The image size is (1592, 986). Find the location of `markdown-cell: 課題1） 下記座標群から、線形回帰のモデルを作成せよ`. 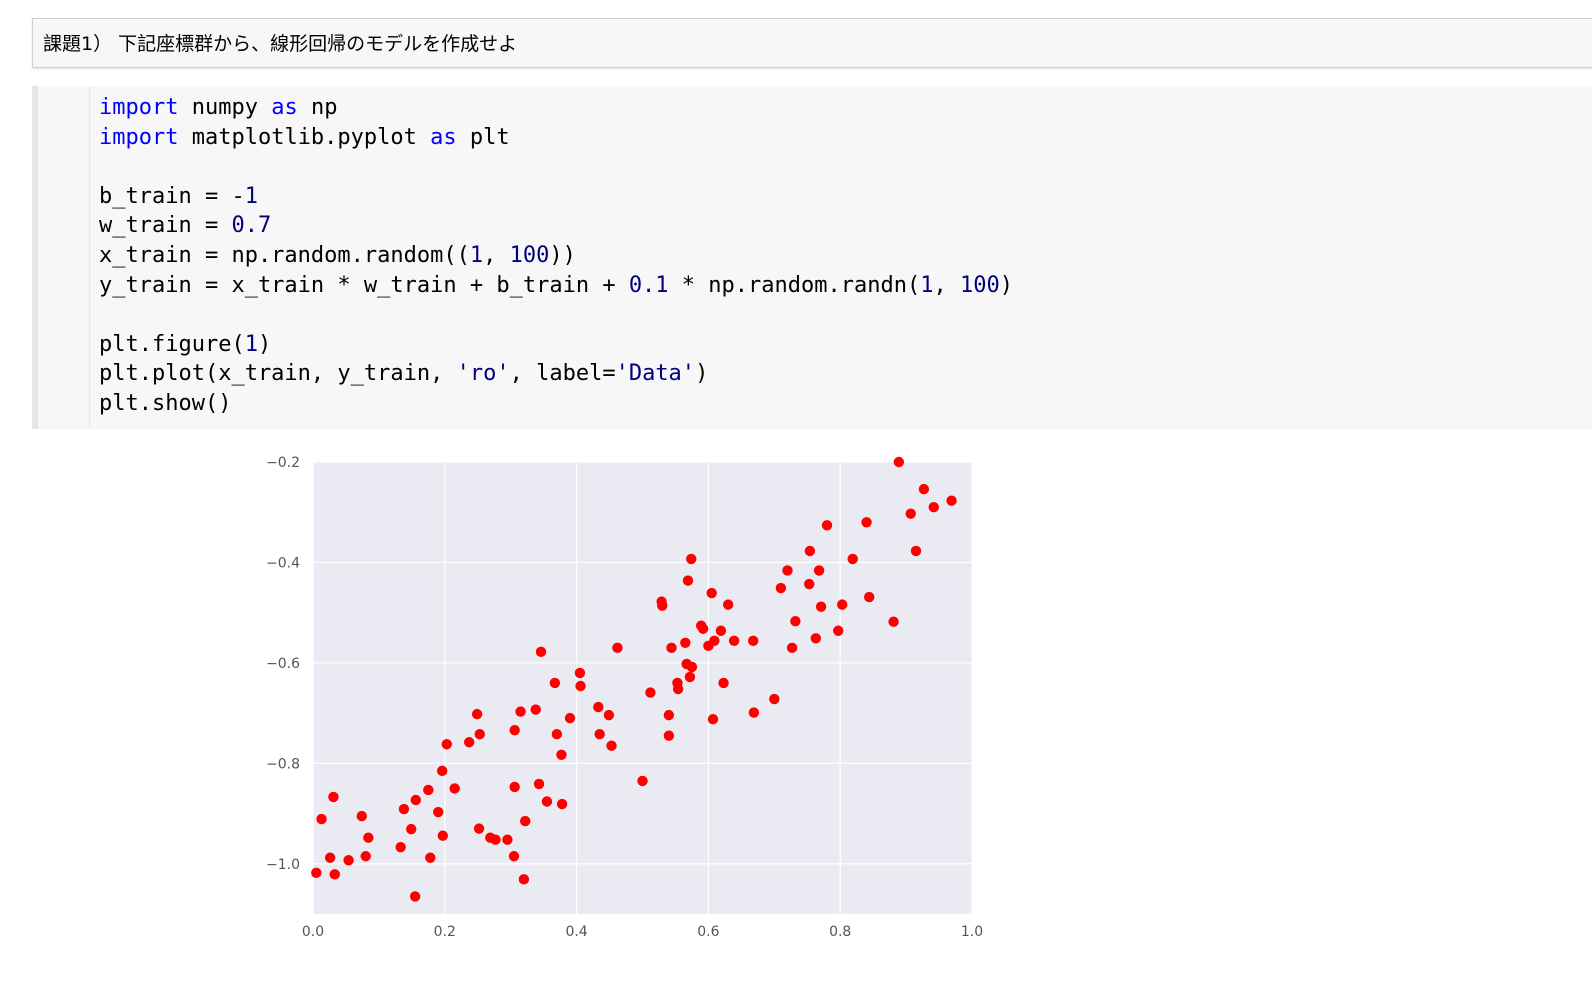

markdown-cell: 課題1） 下記座標群から、線形回帰のモデルを作成せよ is located at coordinates (812, 43).